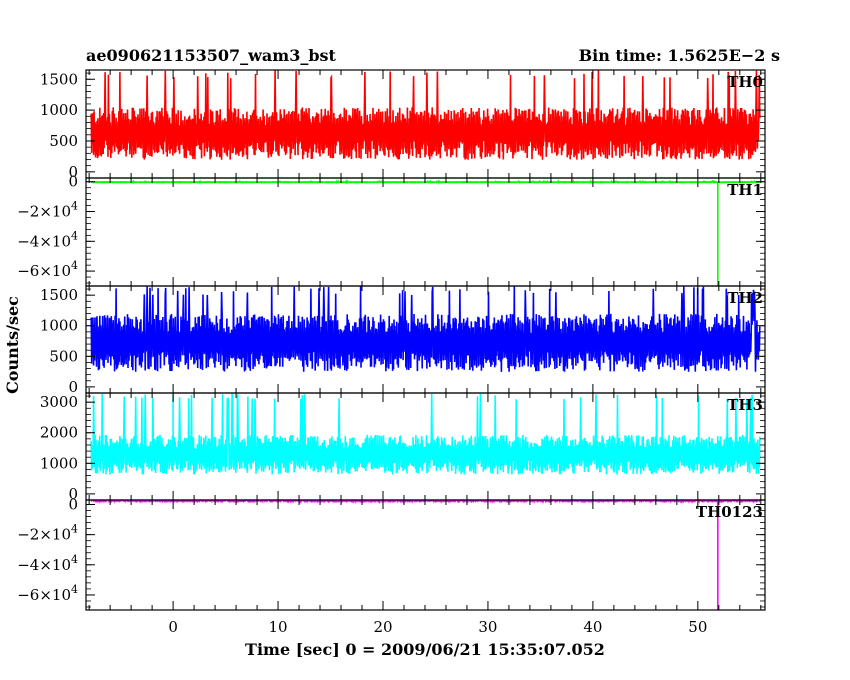 The height and width of the screenshot is (680, 850). Describe the element at coordinates (278, 627) in the screenshot. I see `x-tick-label: 10` at that location.